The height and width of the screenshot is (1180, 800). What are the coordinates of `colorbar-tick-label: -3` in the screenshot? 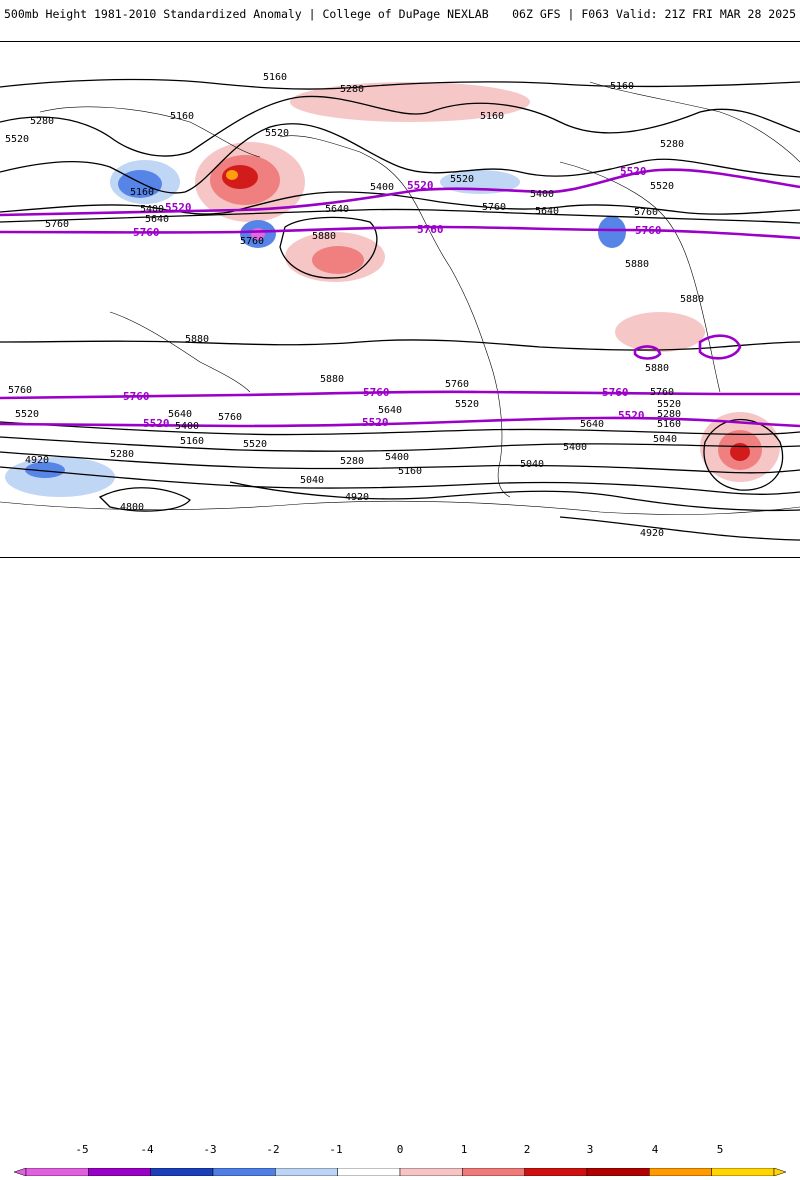 It's located at (210, 1149).